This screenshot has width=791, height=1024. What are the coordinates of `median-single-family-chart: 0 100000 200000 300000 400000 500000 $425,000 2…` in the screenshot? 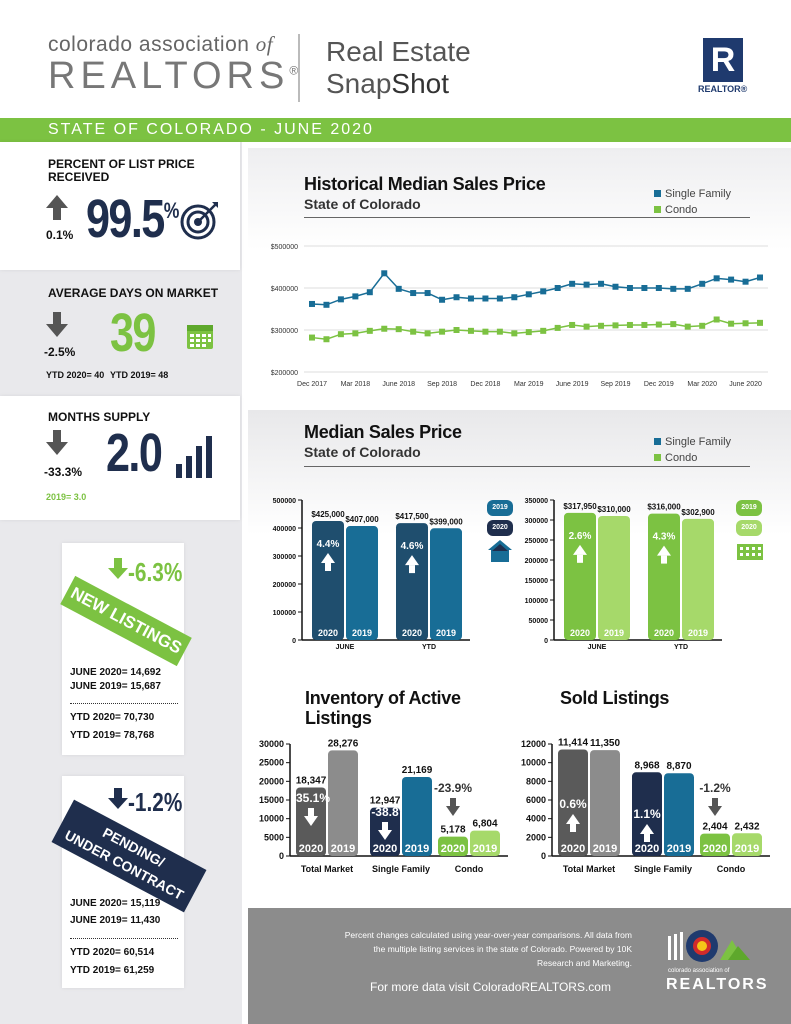 It's located at (371, 574).